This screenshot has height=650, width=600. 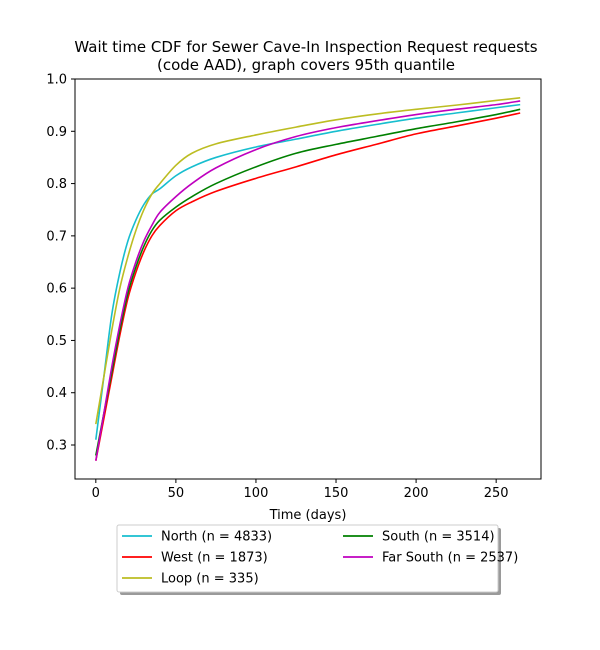 What do you see at coordinates (210, 579) in the screenshot?
I see `legend-label-2: Loop (n = 335)` at bounding box center [210, 579].